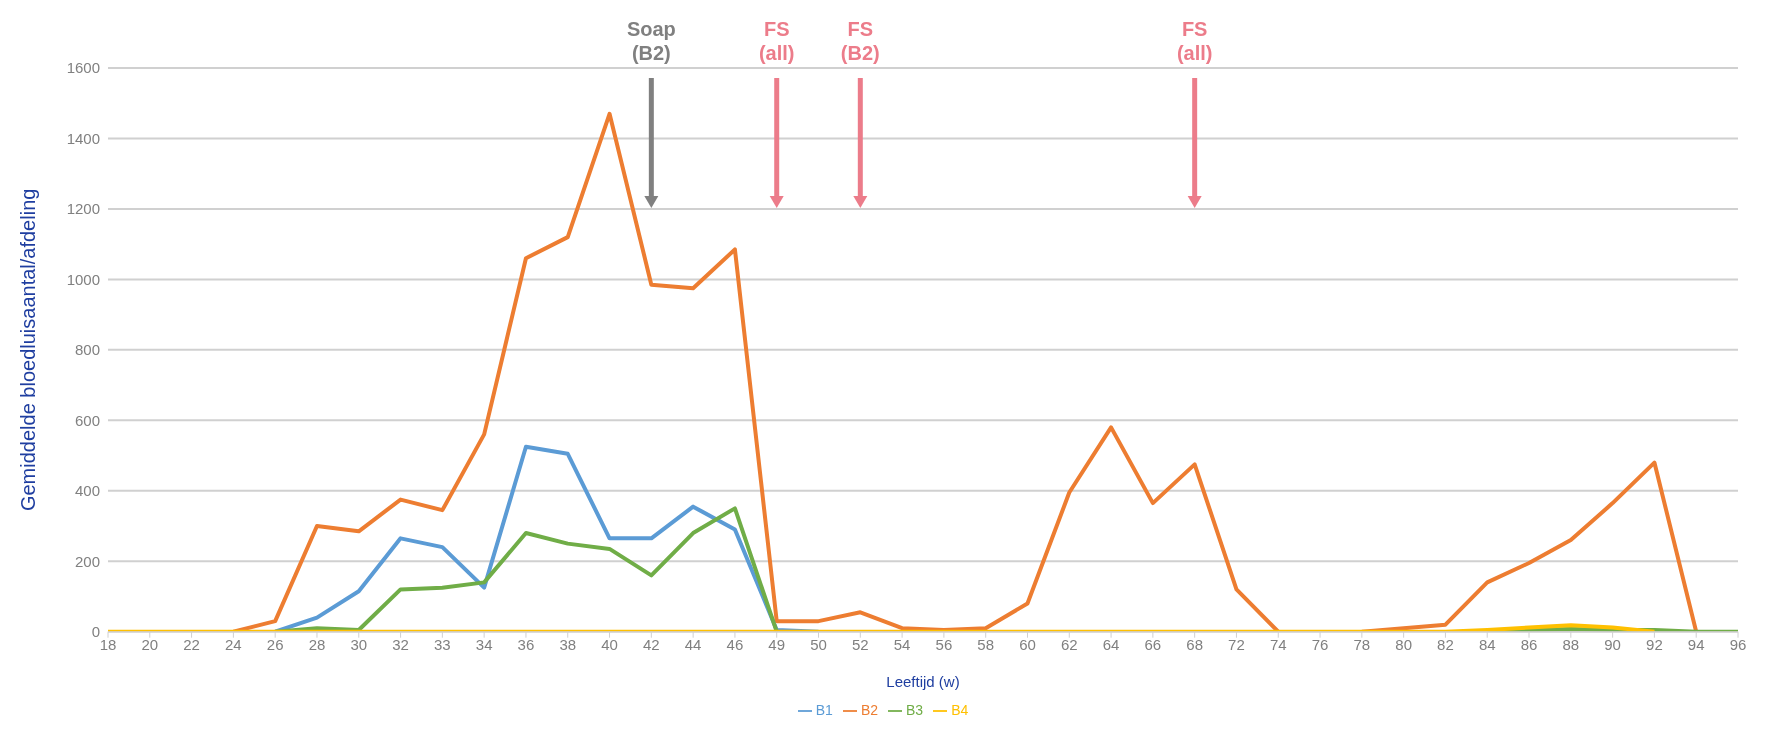  Describe the element at coordinates (1738, 645) in the screenshot. I see `x-tick-label: 96` at that location.